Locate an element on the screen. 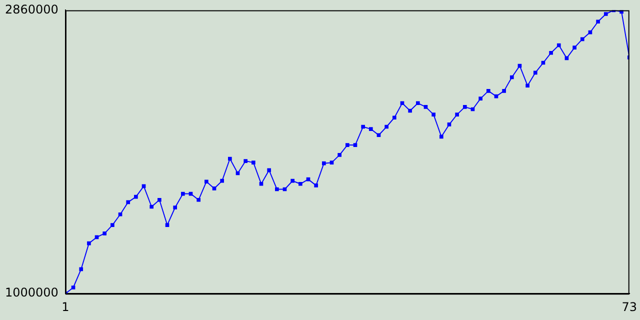 The image size is (640, 320). x-tick-label: 1 is located at coordinates (66, 307).